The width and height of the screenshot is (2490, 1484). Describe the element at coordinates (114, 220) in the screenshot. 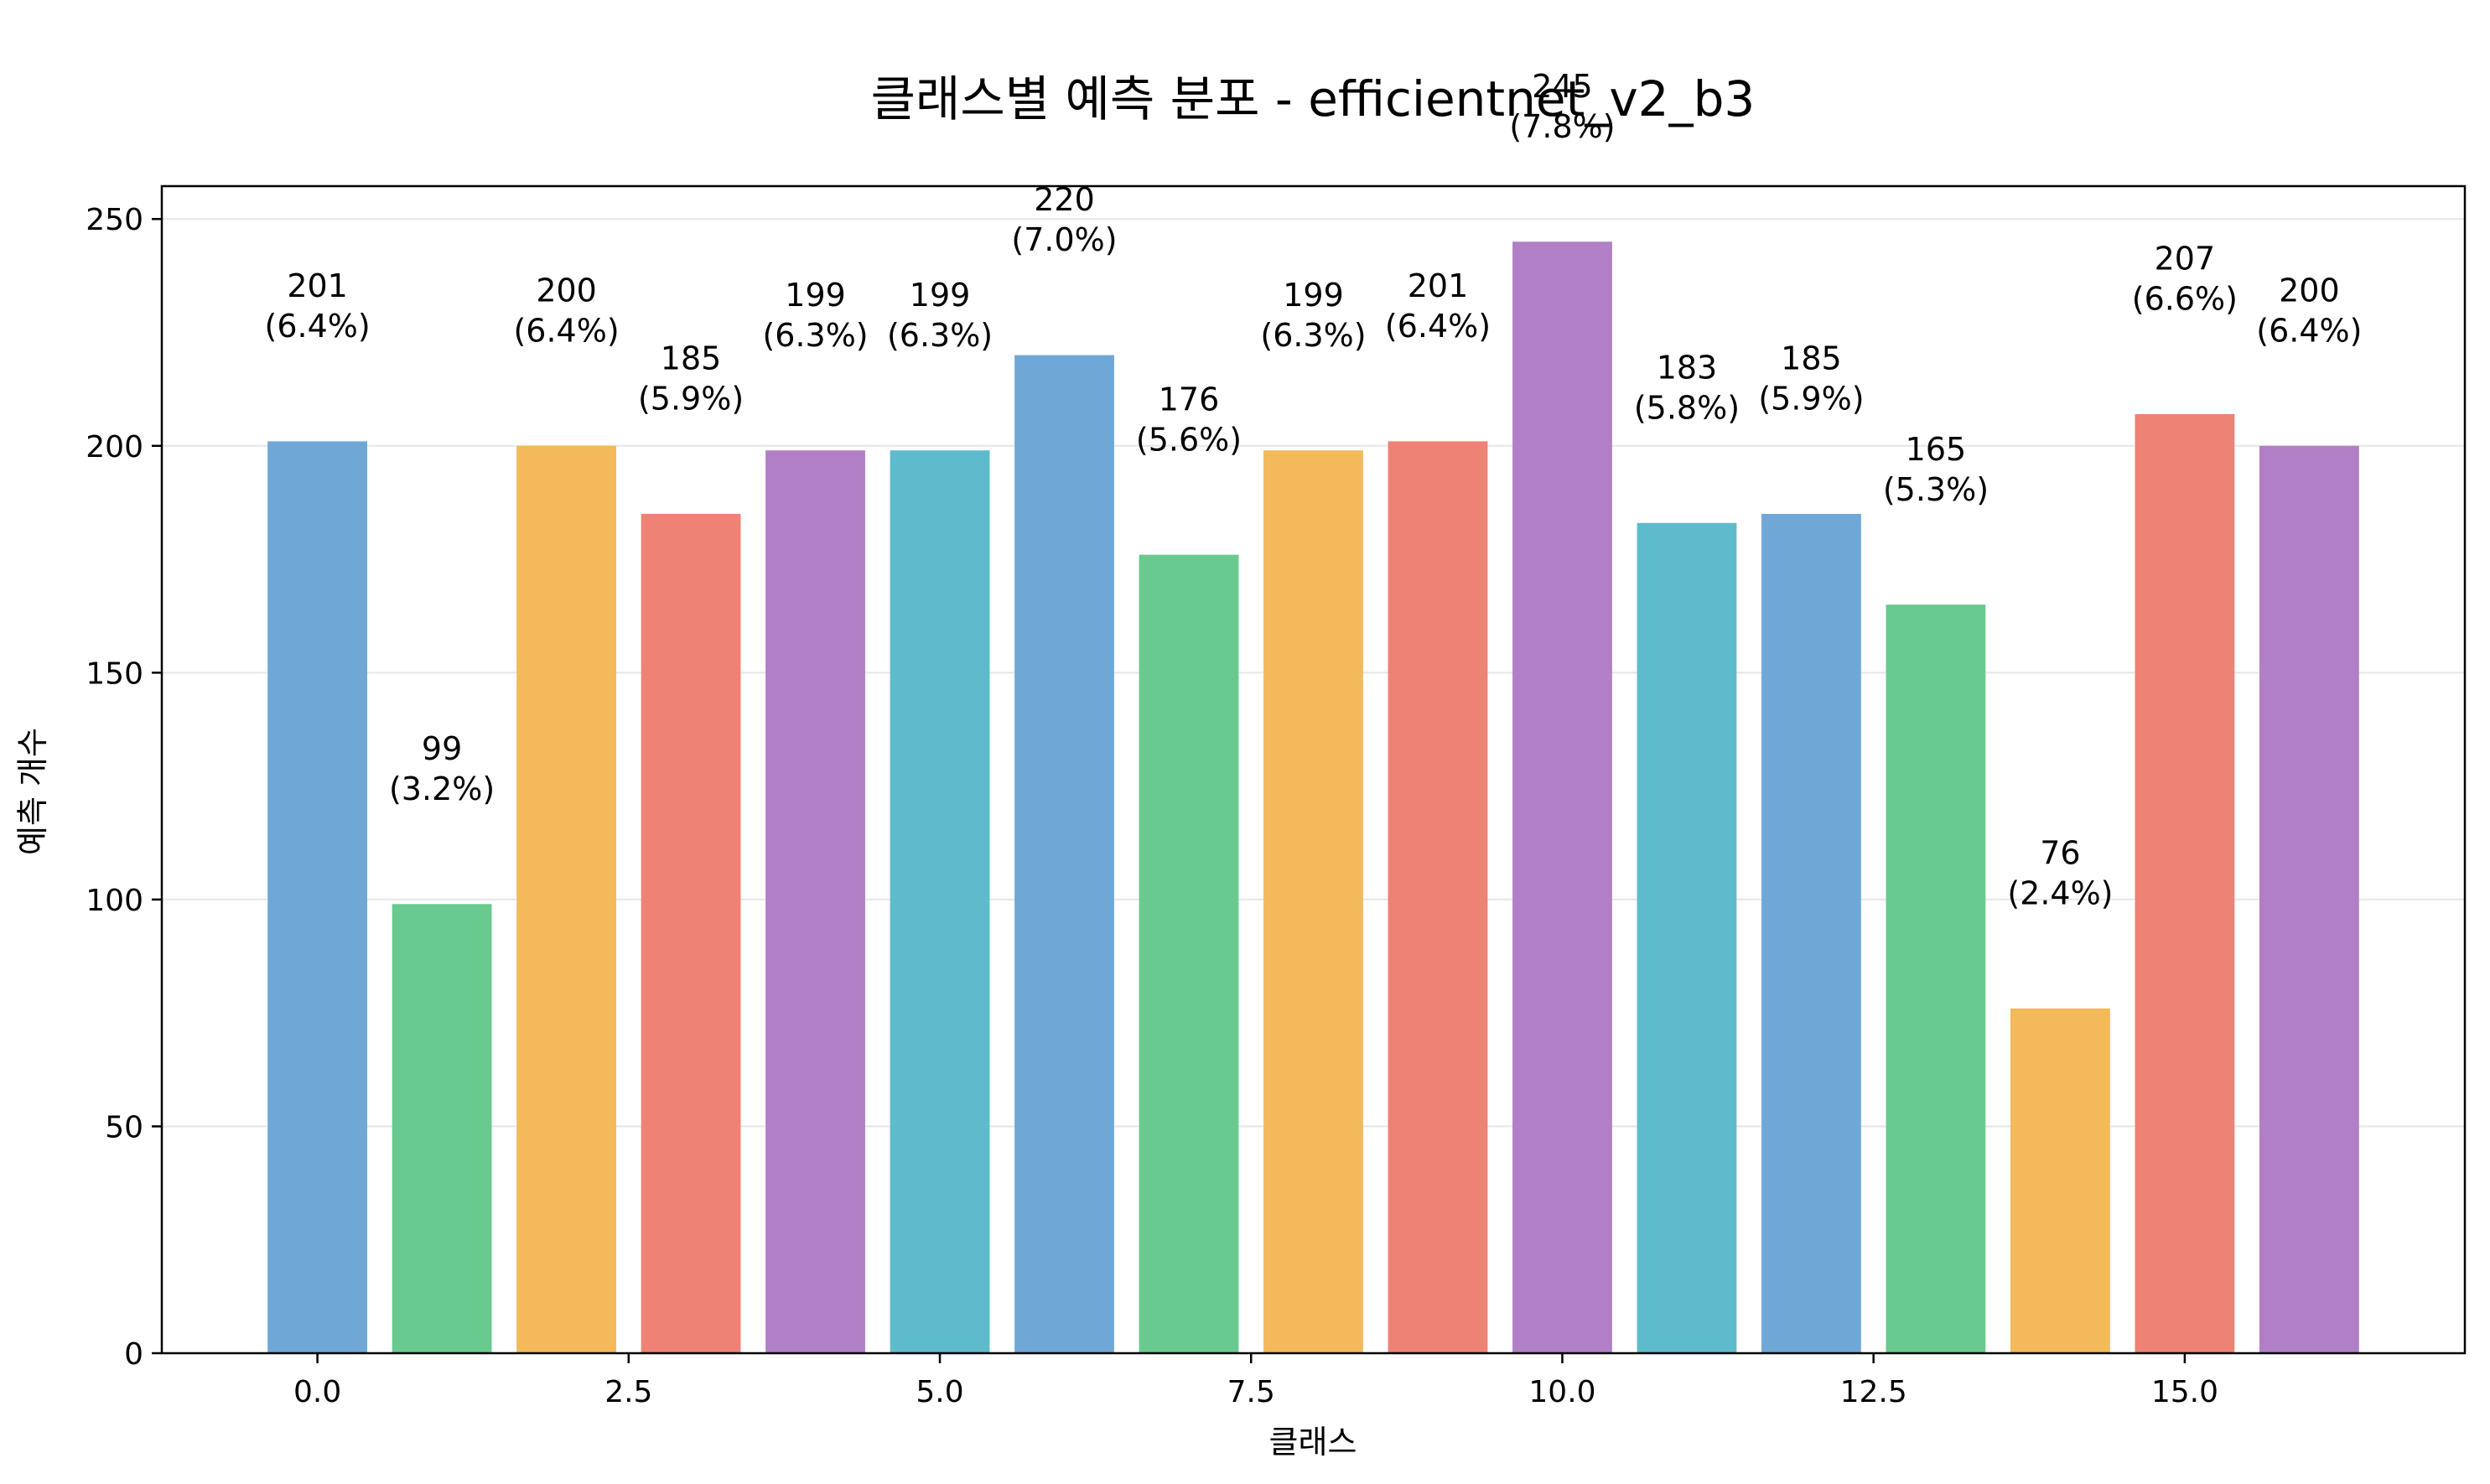

I see `y-tick-label: 250` at that location.